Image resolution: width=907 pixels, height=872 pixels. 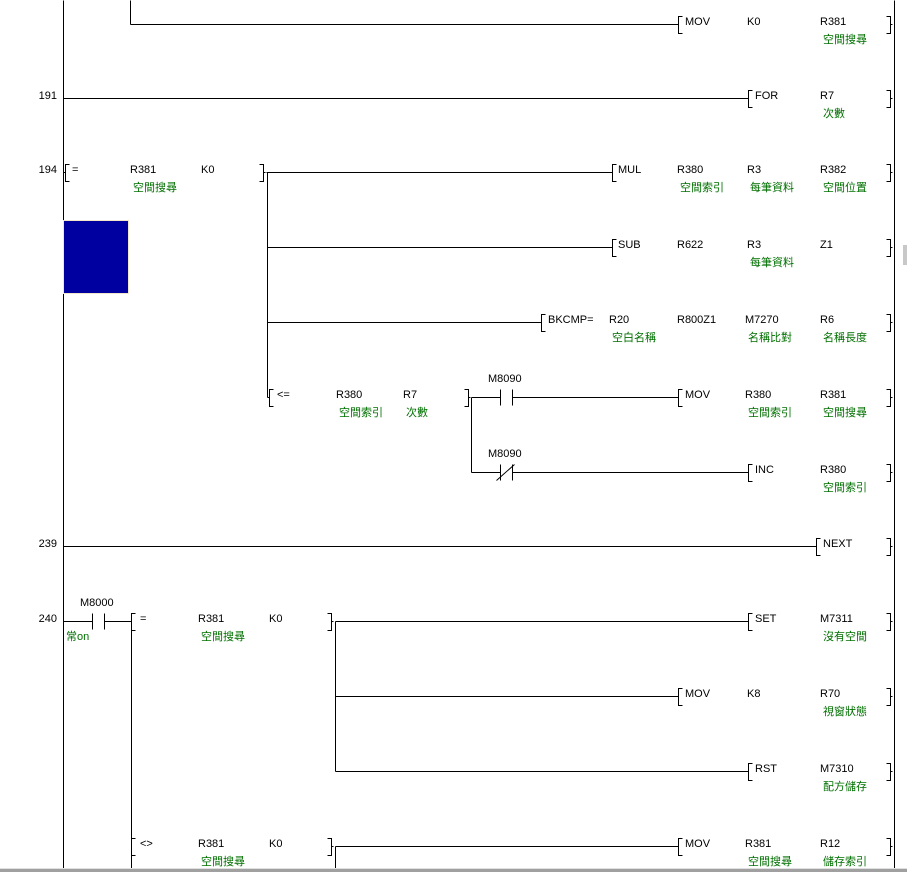 I want to click on compare-equal-operand-comment: 空間搜尋, so click(x=223, y=637).